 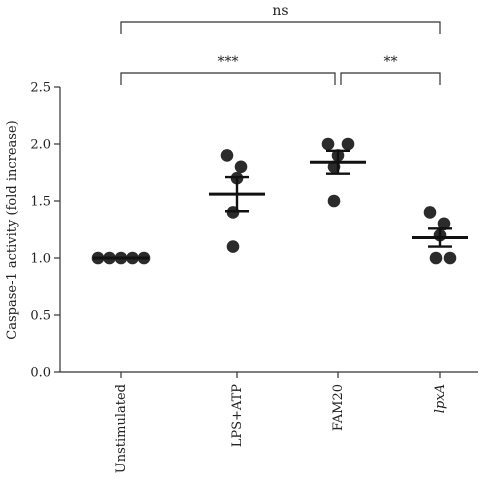 What do you see at coordinates (237, 416) in the screenshot?
I see `x-tick-label: LPS+ATP` at bounding box center [237, 416].